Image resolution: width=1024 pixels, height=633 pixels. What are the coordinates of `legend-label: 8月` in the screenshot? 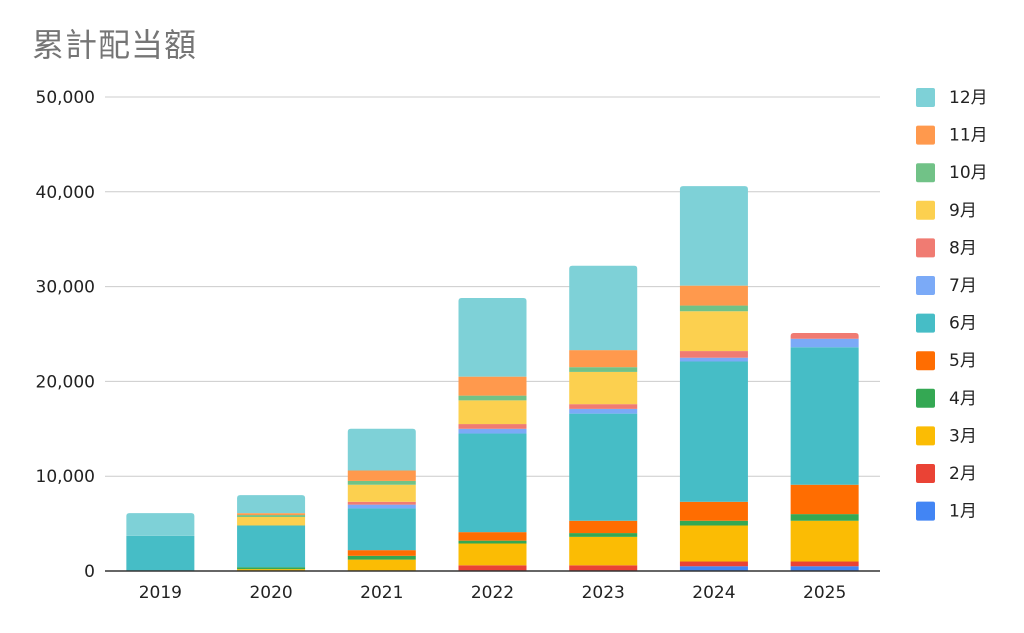 It's located at (963, 248).